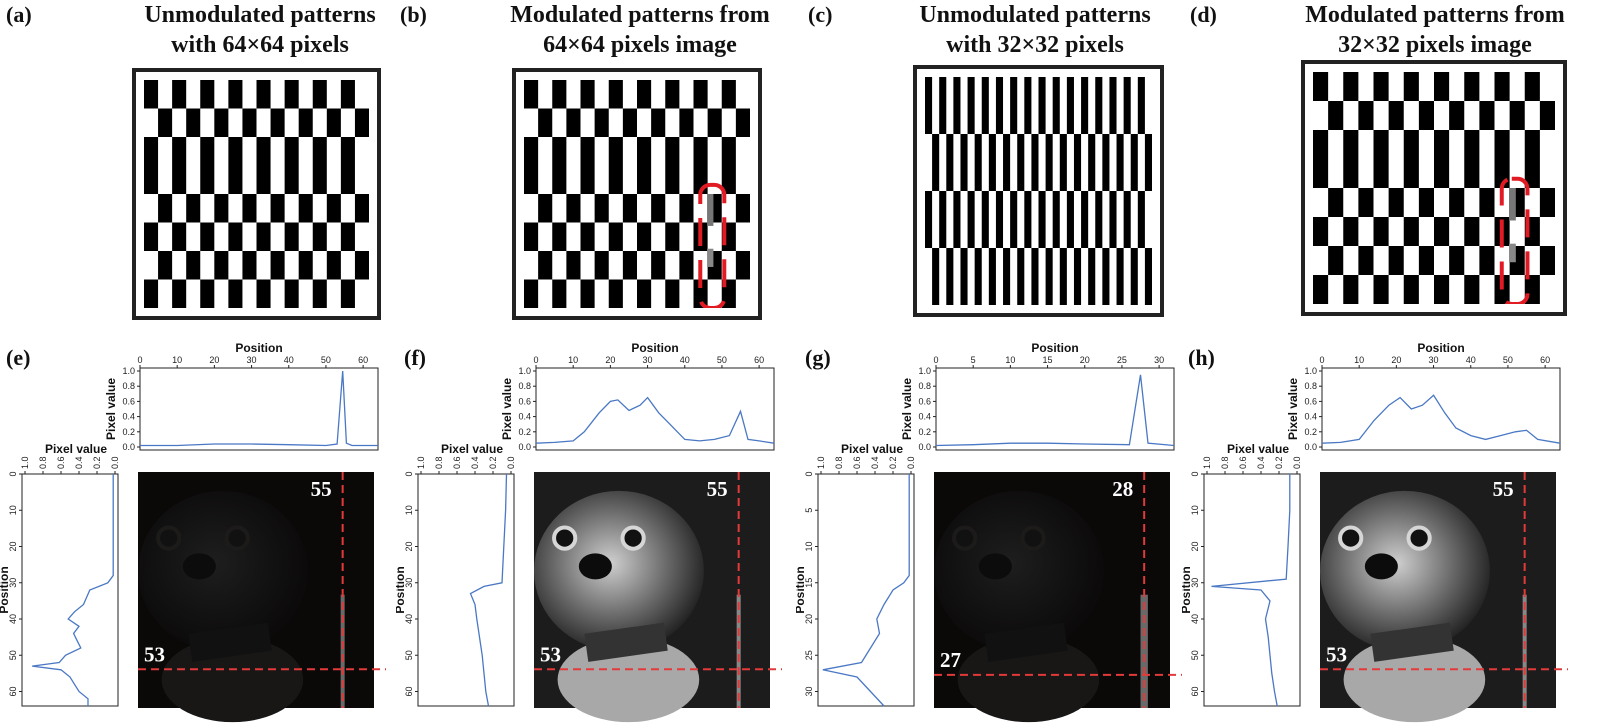 Image resolution: width=1600 pixels, height=723 pixels. I want to click on side-position-axis-title: Position, so click(801, 589).